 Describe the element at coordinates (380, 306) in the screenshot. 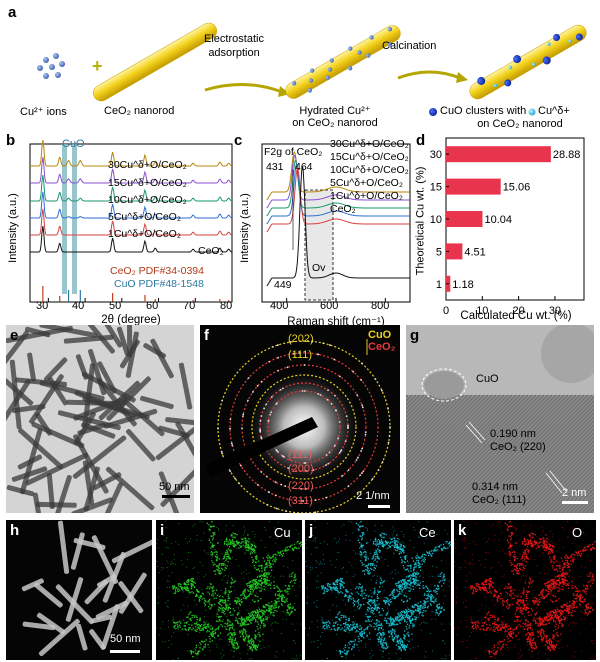

I see `c-xtick-2: 800` at that location.